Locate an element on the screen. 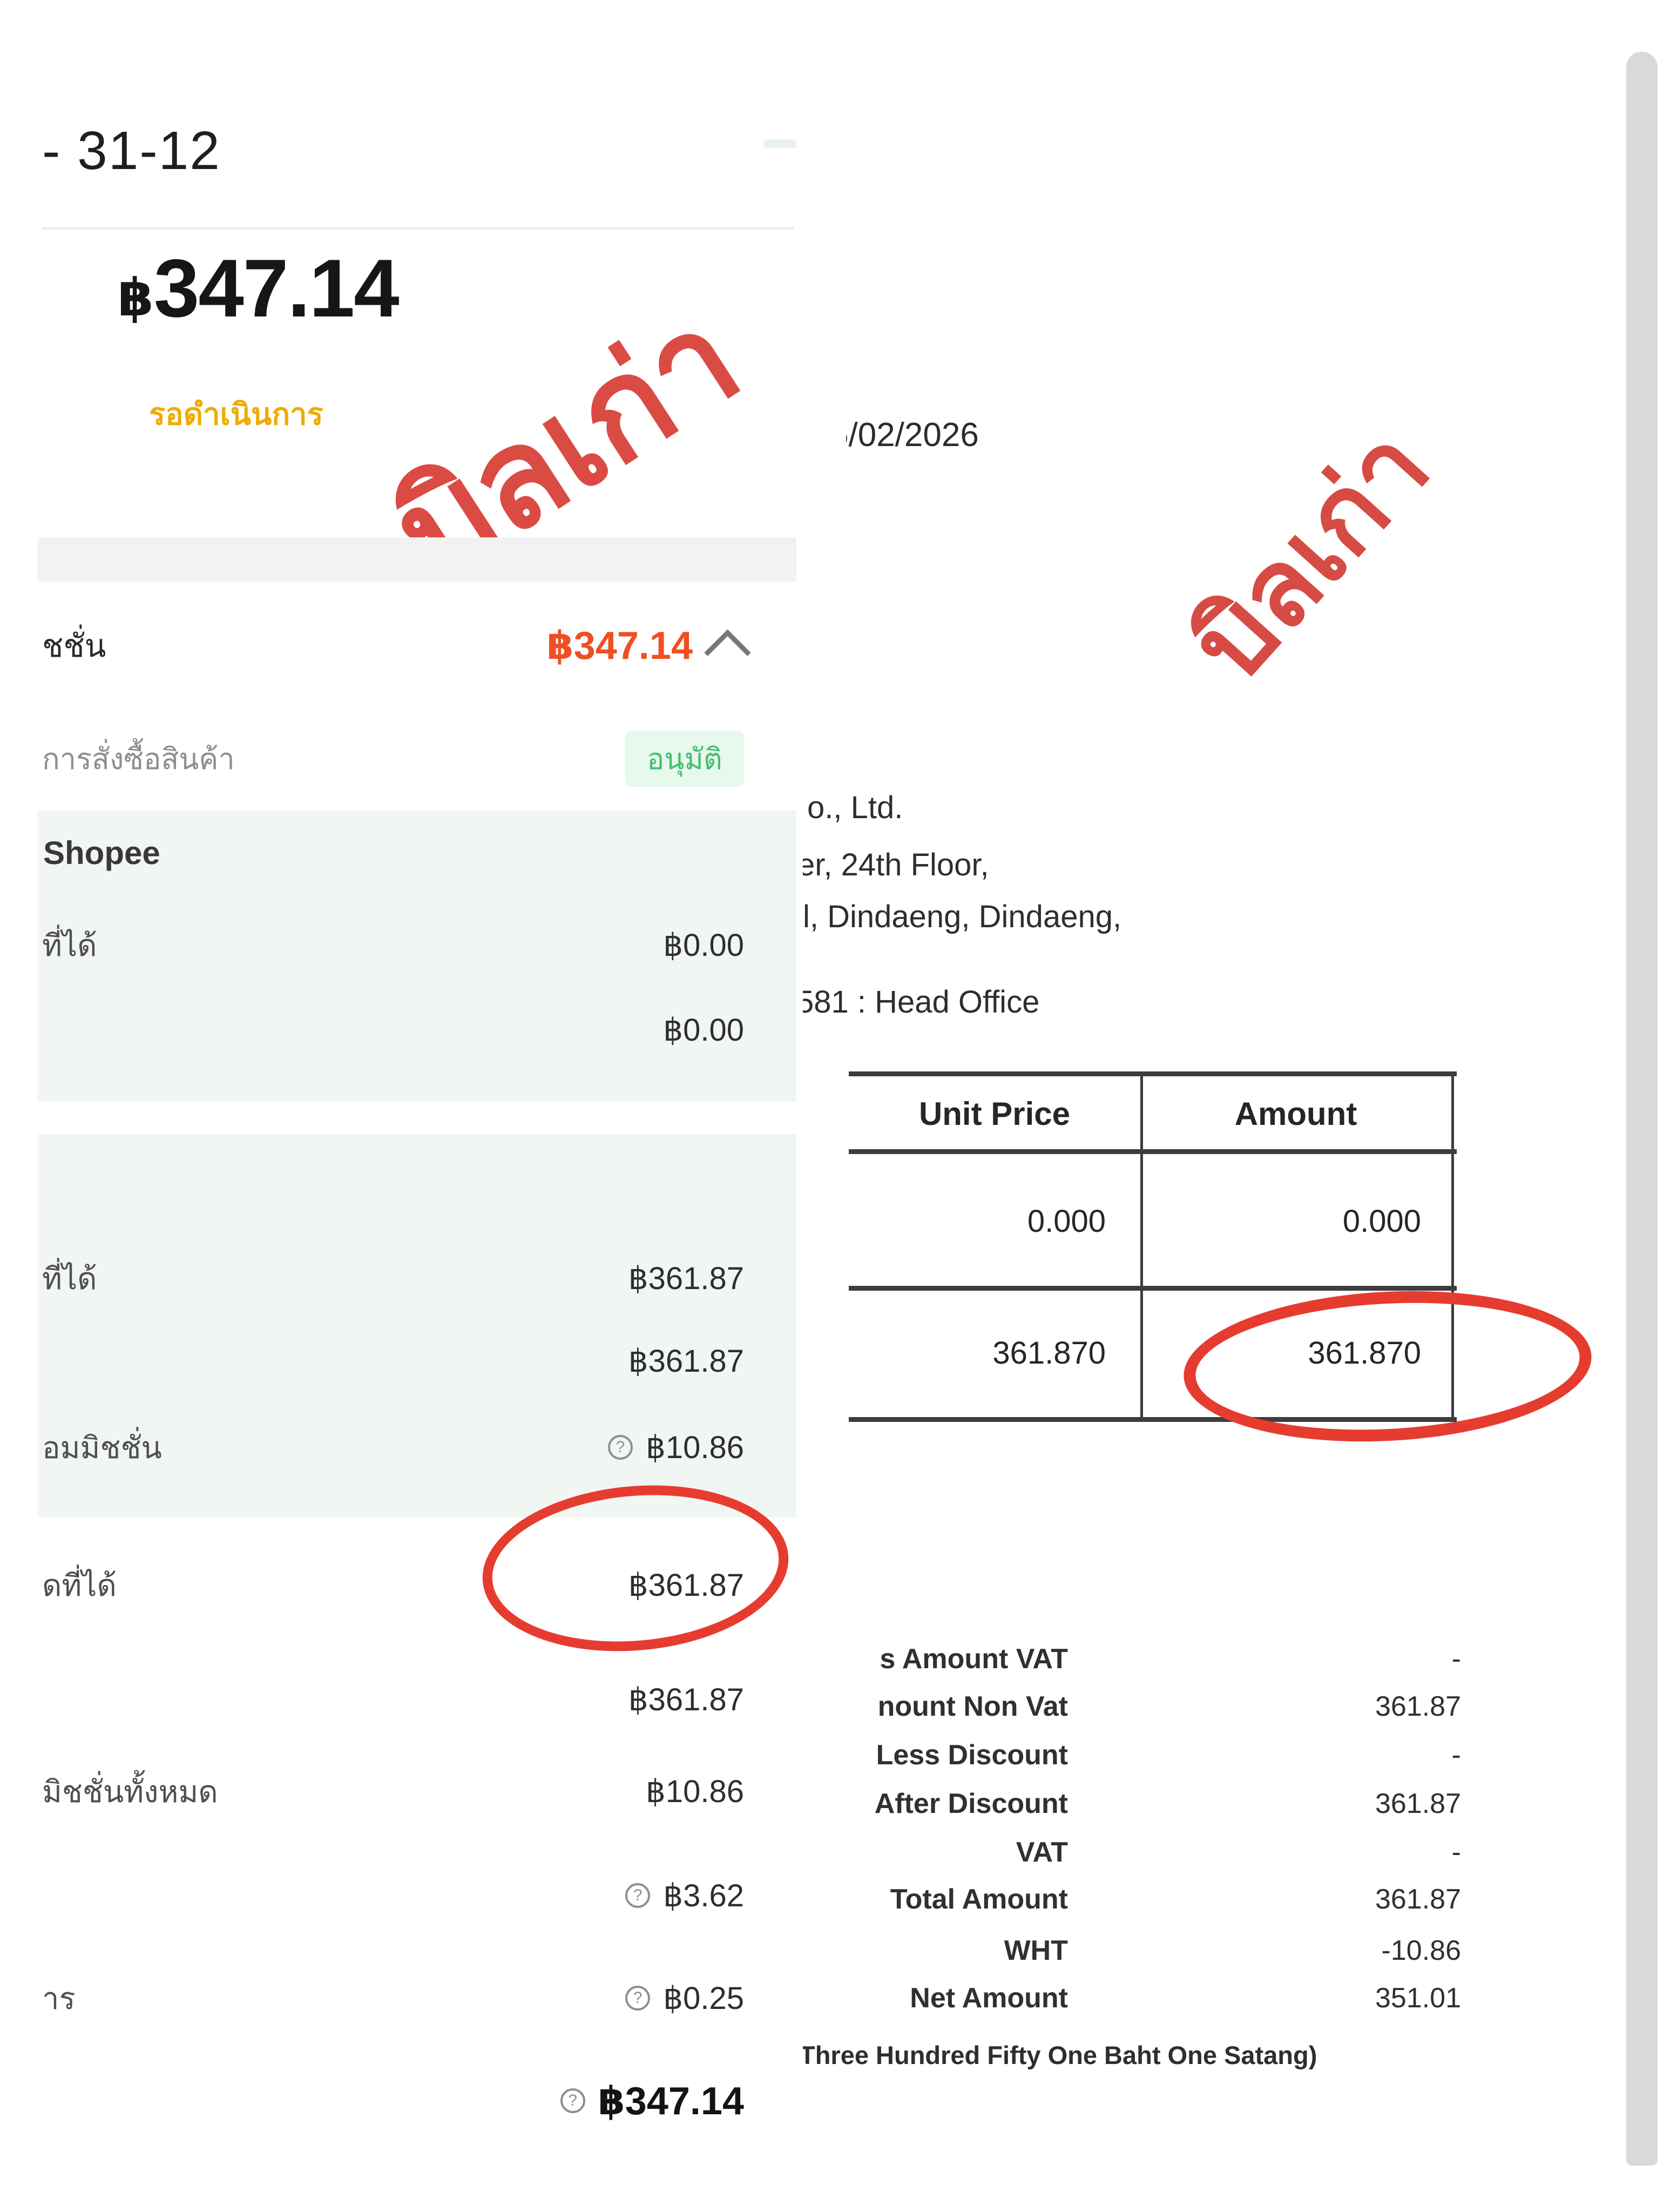 The height and width of the screenshot is (2212, 1677). net-received-row: ดที่ได้ ฿361.87 is located at coordinates (393, 1585).